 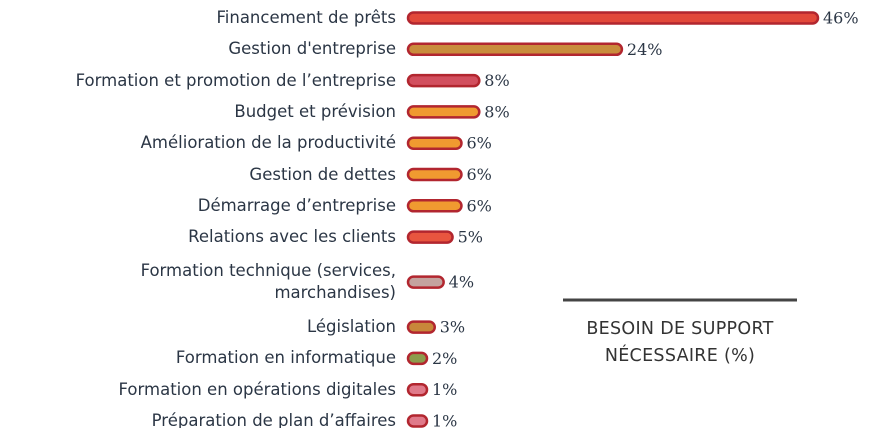 What do you see at coordinates (268, 143) in the screenshot?
I see `category-label: Amélioration de la productivité` at bounding box center [268, 143].